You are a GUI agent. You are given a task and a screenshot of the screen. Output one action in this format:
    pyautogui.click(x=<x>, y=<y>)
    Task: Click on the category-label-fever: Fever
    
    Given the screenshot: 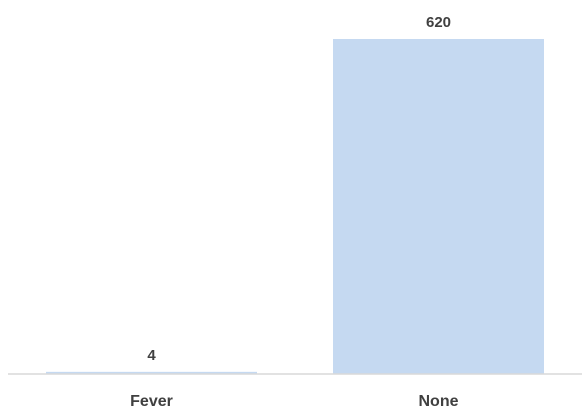 What is the action you would take?
    pyautogui.click(x=151, y=401)
    